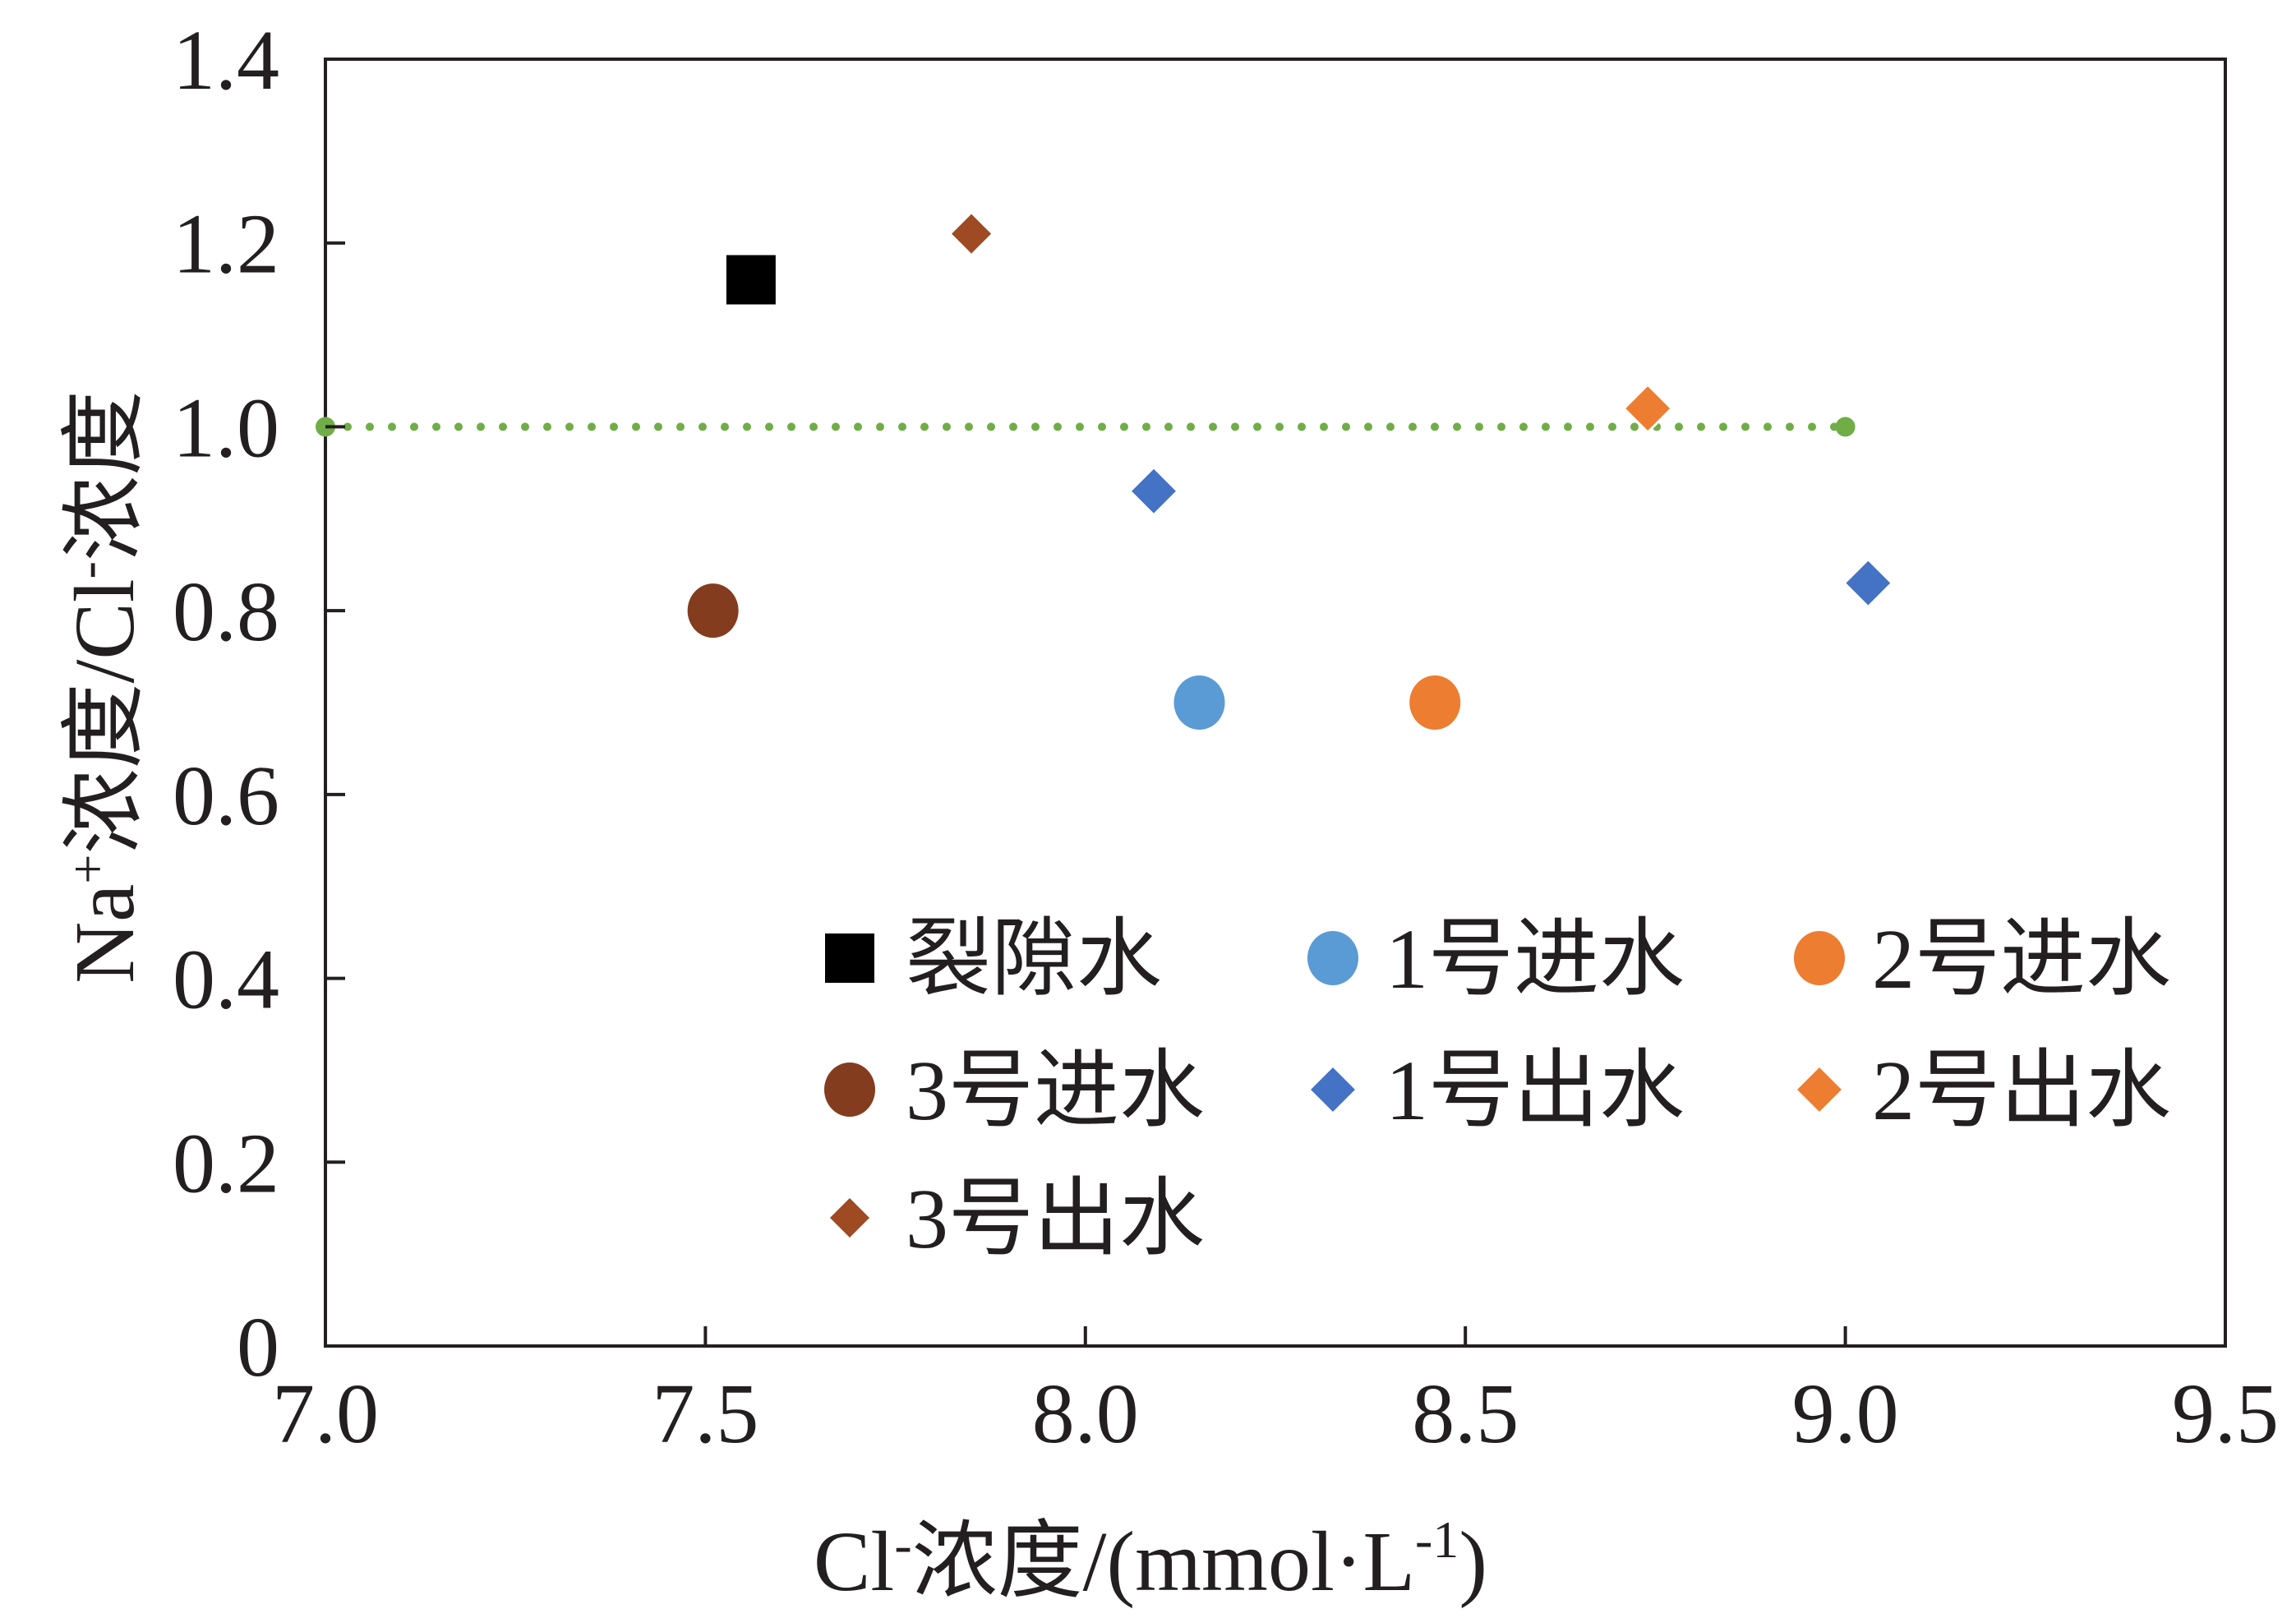  Describe the element at coordinates (226, 1163) in the screenshot. I see `y-tick-label: 0.2` at that location.